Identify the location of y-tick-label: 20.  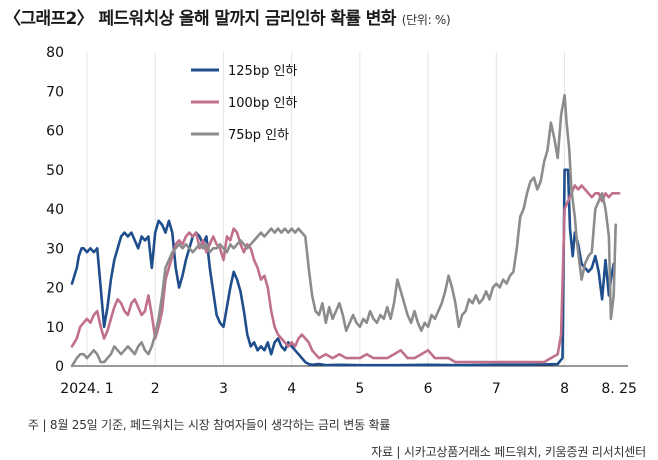
(55, 289).